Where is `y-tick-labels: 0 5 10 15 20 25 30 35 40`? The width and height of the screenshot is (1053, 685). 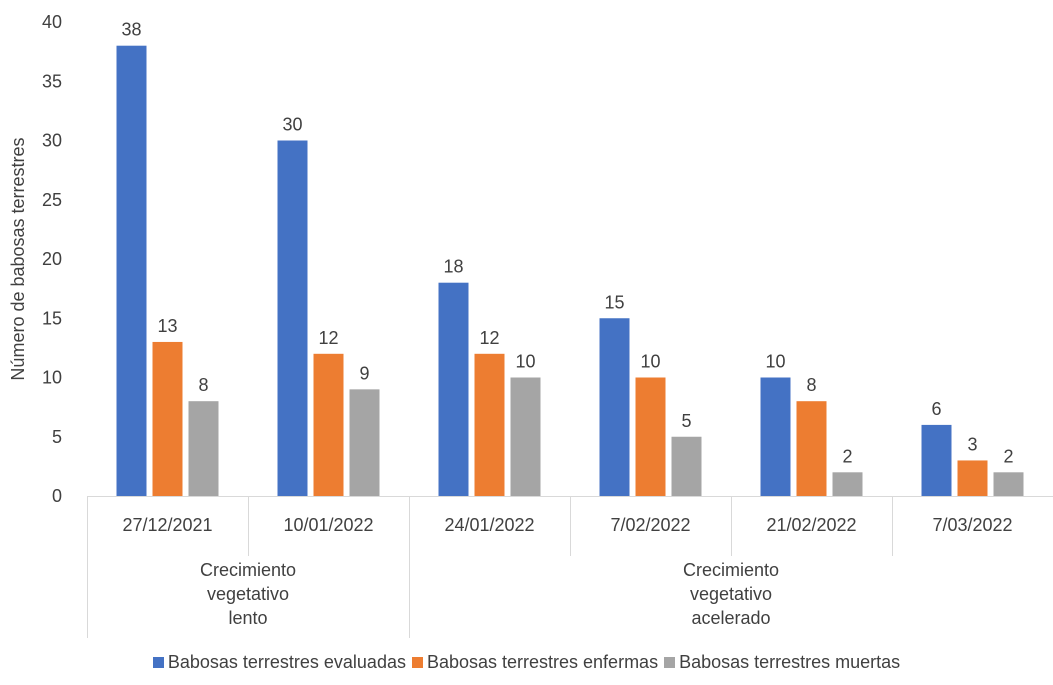
y-tick-labels: 0 5 10 15 20 25 30 35 40 is located at coordinates (52, 259).